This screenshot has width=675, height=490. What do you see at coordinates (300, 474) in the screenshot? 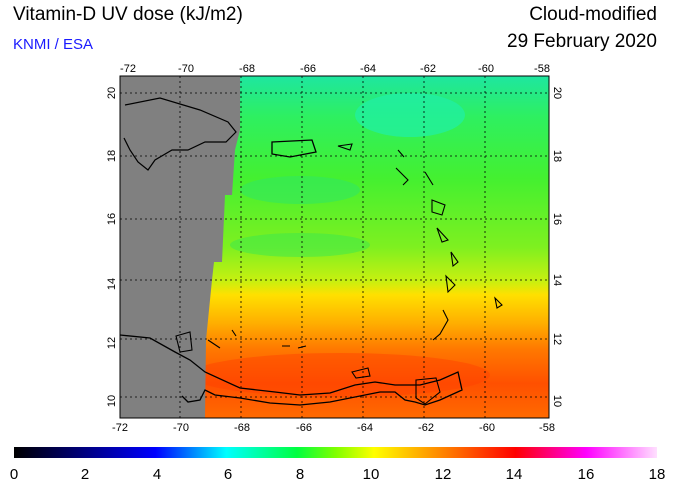
I see `colorbar-tick-label: 8` at bounding box center [300, 474].